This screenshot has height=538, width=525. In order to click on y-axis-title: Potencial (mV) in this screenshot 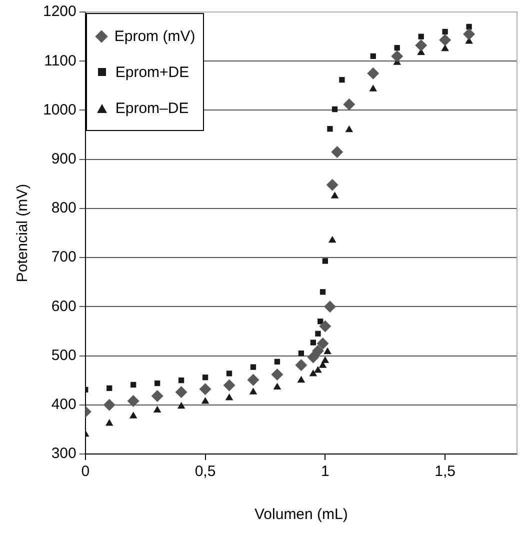, I will do `click(23, 233)`.